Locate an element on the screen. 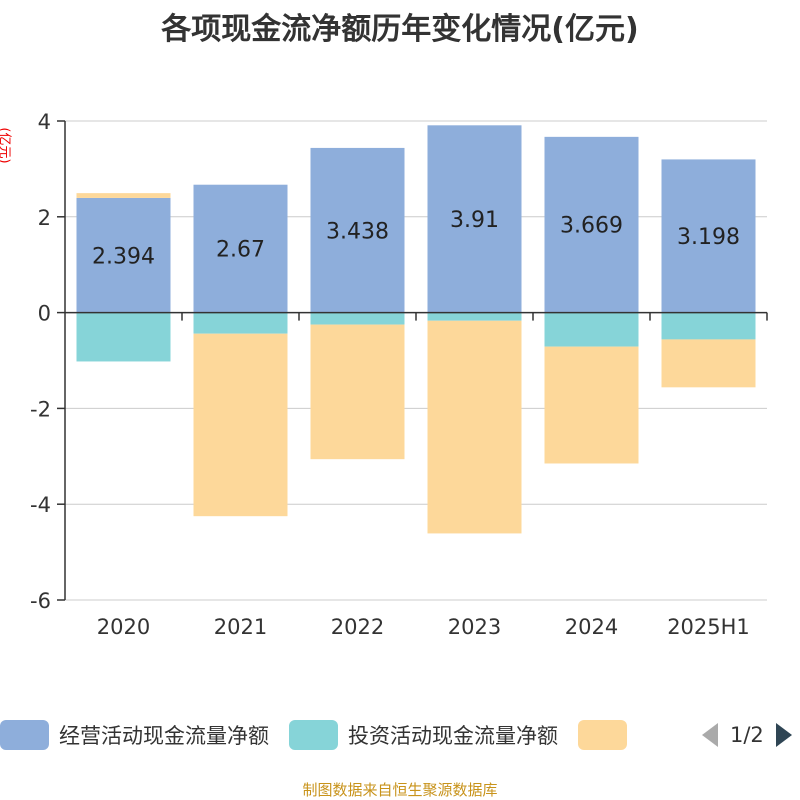  legend-item-investing: 投资活动现金流量净额 is located at coordinates (423, 735).